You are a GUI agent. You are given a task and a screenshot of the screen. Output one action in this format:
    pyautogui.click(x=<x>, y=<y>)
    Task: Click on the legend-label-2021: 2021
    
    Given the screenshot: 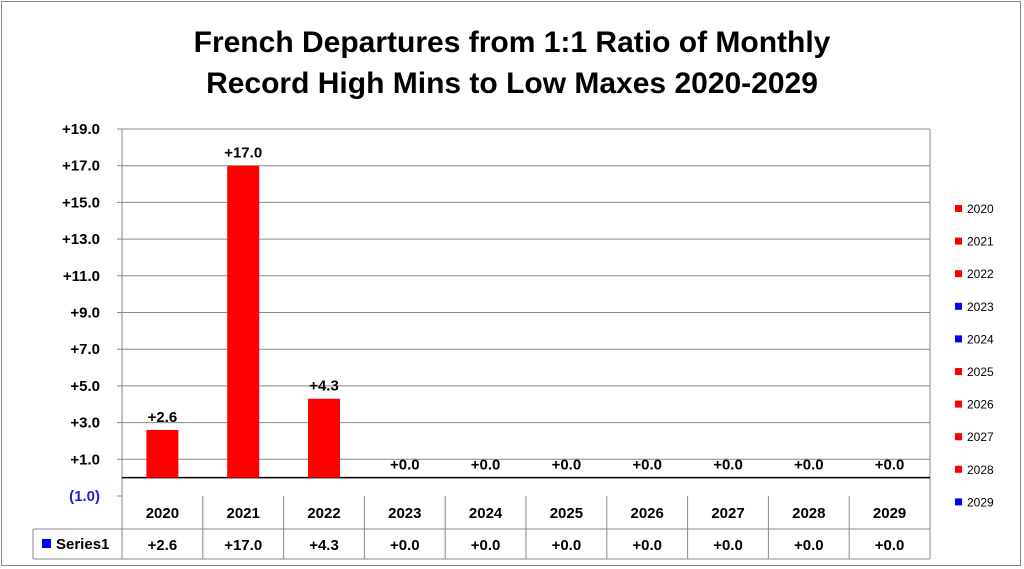 What is the action you would take?
    pyautogui.click(x=980, y=242)
    